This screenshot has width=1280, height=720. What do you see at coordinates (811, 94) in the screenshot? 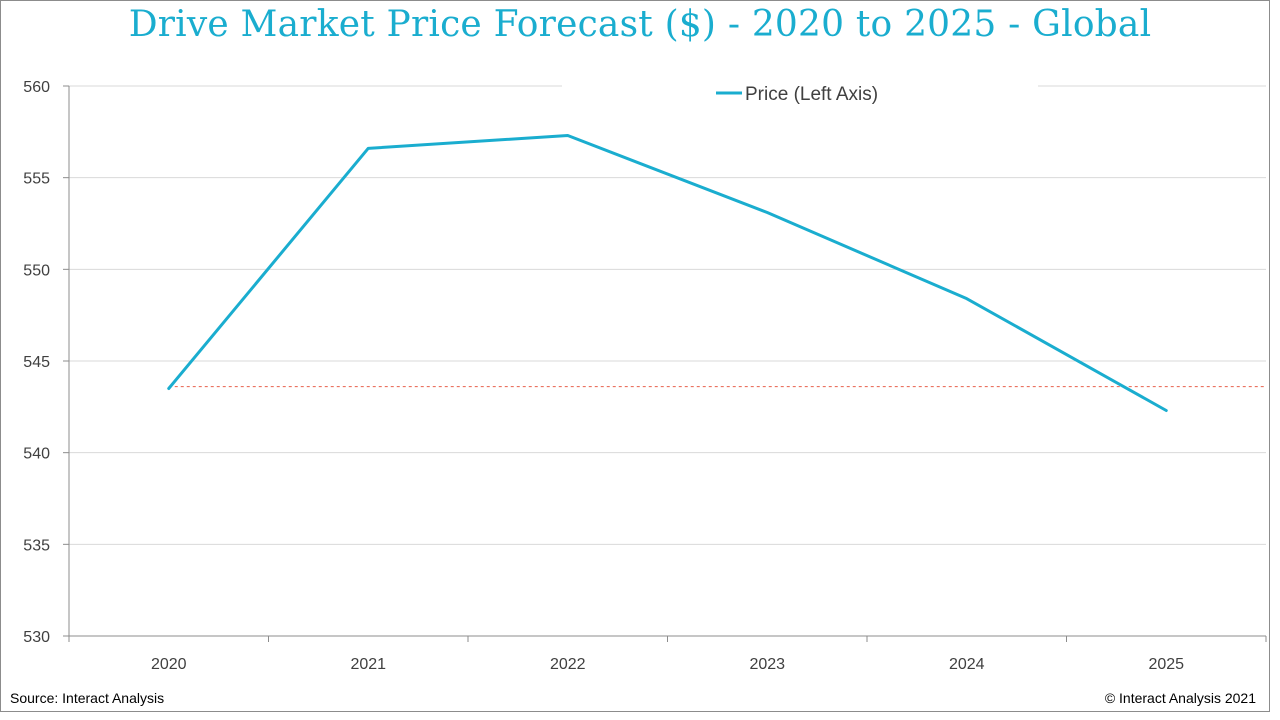
I see `legend-label: Price (Left Axis)` at bounding box center [811, 94].